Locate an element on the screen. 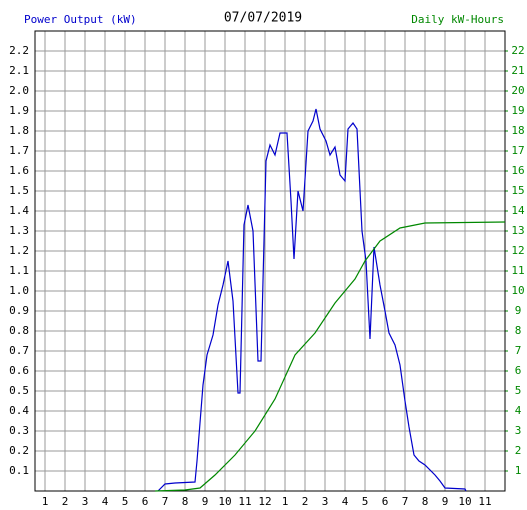 The height and width of the screenshot is (510, 527). y-tick-label: 1.4 is located at coordinates (19, 210).